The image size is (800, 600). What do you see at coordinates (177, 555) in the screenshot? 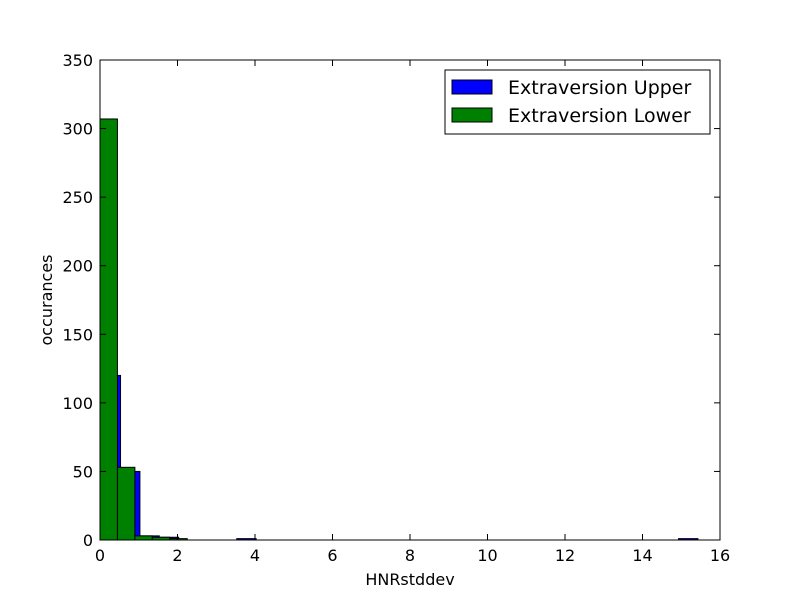
I see `x-tick-label: 2` at bounding box center [177, 555].